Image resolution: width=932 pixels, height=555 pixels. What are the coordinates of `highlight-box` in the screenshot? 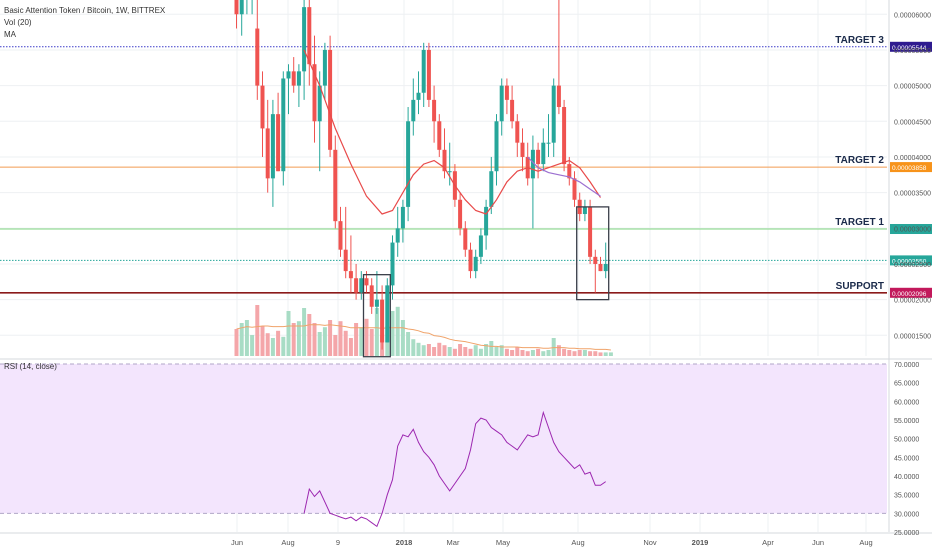 It's located at (593, 253).